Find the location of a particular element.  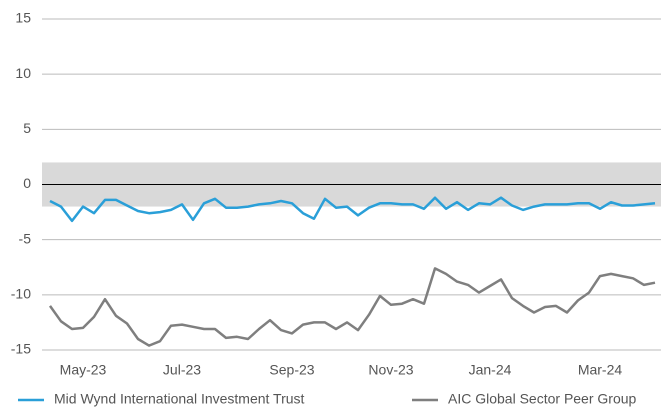

x-tick-label: May-23 is located at coordinates (83, 370).